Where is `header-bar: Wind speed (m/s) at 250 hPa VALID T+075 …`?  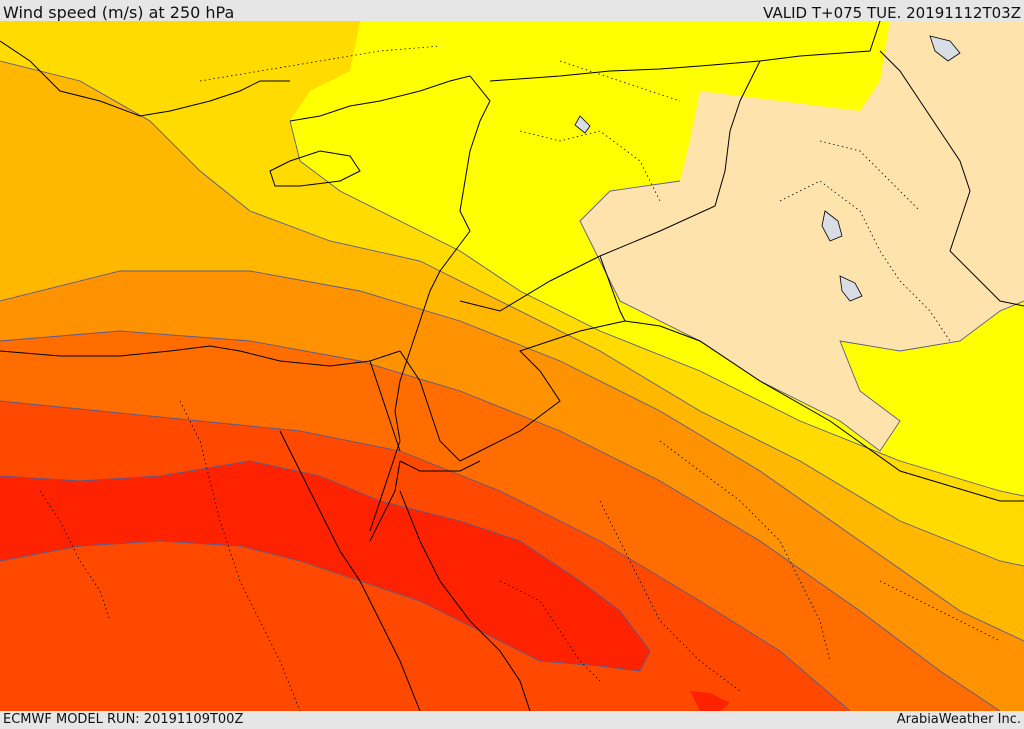
header-bar: Wind speed (m/s) at 250 hPa VALID T+075 … is located at coordinates (512, 11).